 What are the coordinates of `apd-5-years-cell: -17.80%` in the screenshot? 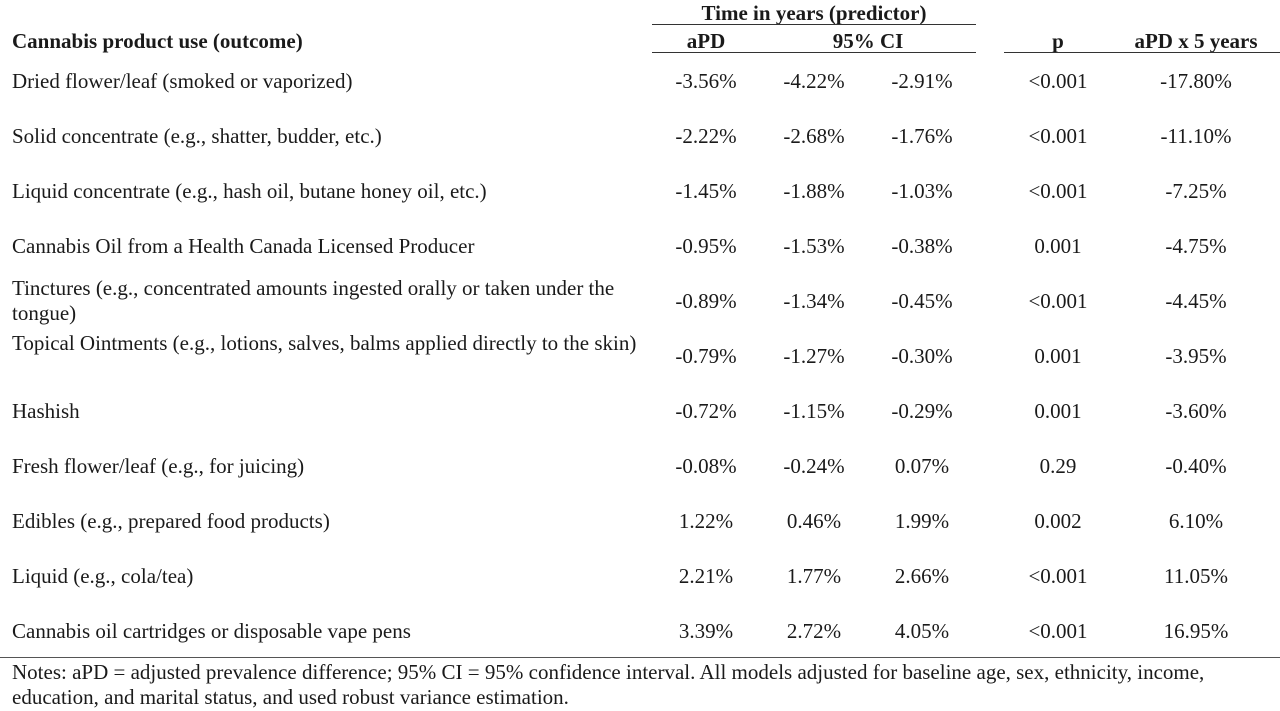 It's located at (1196, 81).